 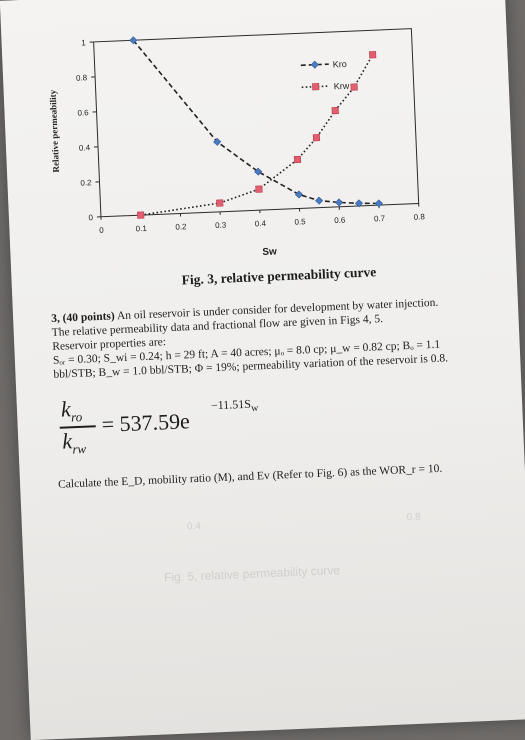 I want to click on x-tick-label: 0.4, so click(x=261, y=223).